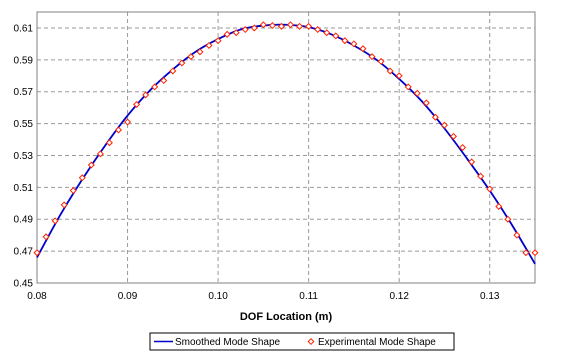 Image resolution: width=563 pixels, height=352 pixels. I want to click on y-tick-label: 0.61, so click(24, 28).